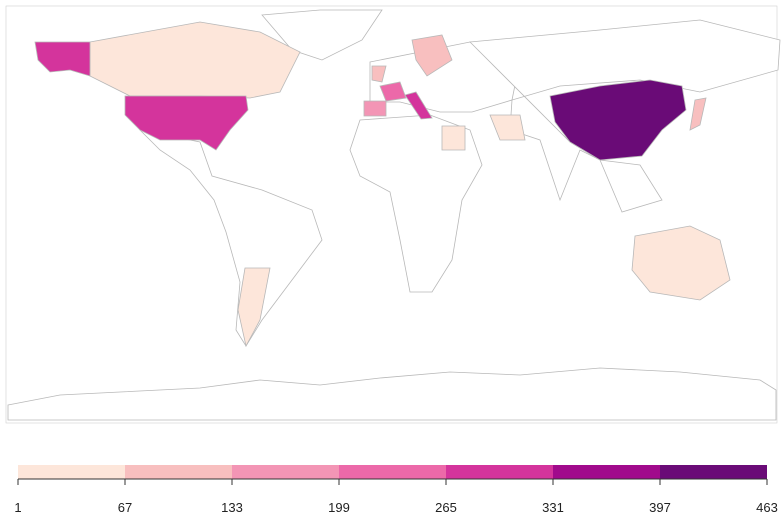  I want to click on alaska, so click(62, 59).